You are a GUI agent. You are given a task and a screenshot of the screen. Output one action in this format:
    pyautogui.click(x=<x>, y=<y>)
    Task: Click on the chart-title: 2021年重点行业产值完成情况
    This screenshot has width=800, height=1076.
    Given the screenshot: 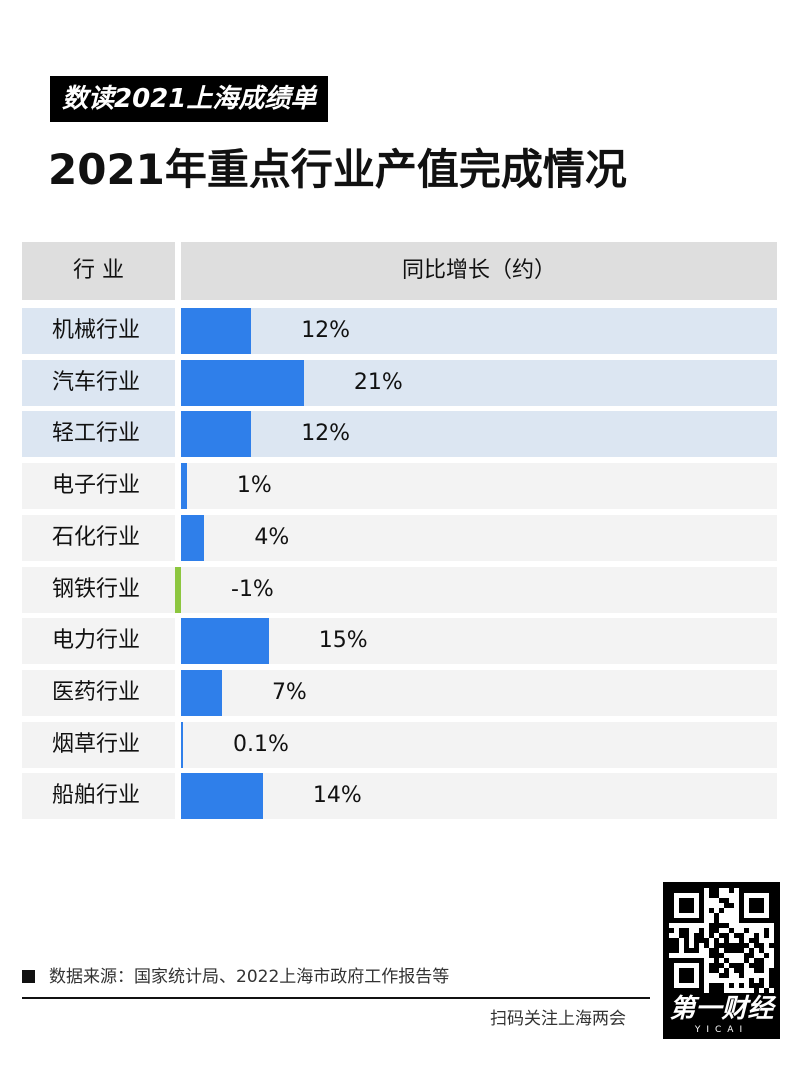 What is the action you would take?
    pyautogui.click(x=337, y=169)
    